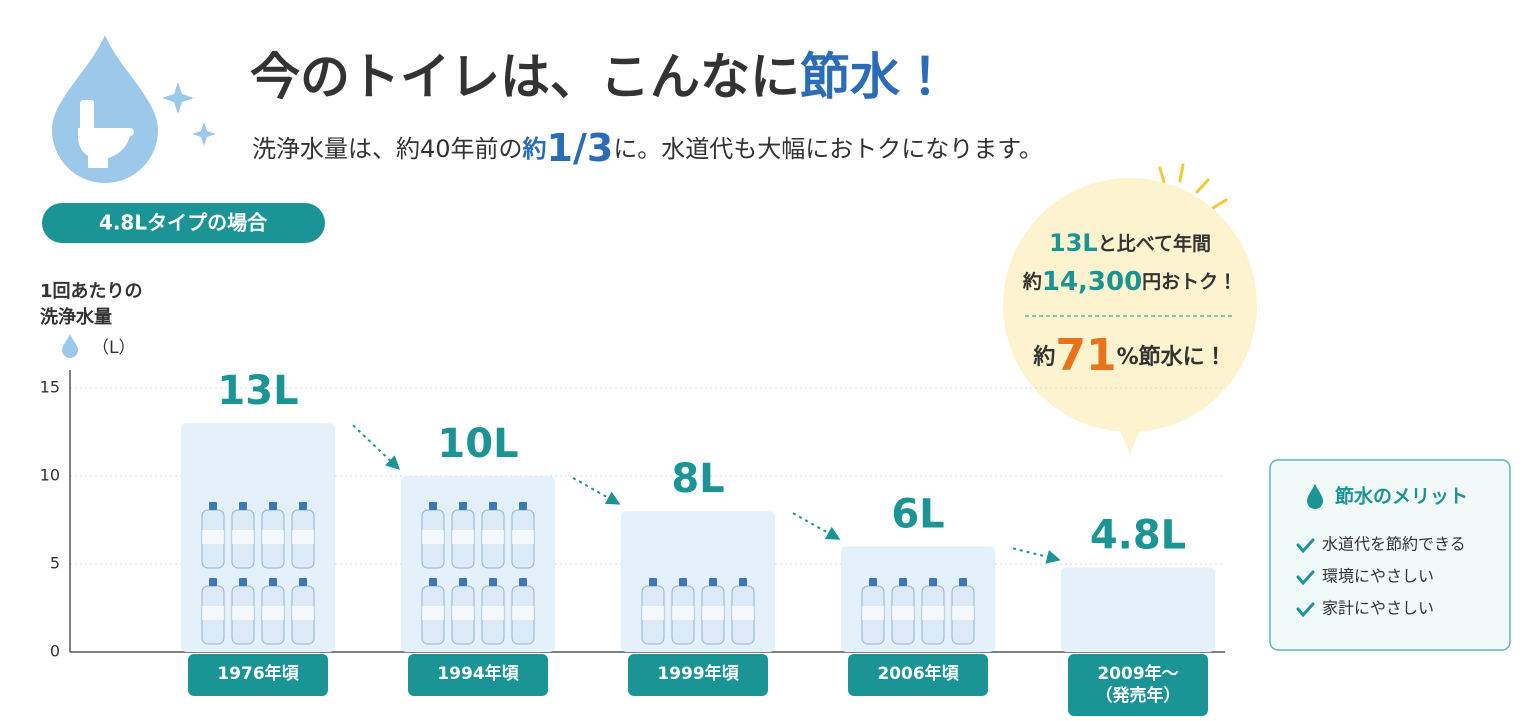 Image resolution: width=1536 pixels, height=721 pixels. I want to click on callout-line: 約71%節水に！, so click(1129, 355).